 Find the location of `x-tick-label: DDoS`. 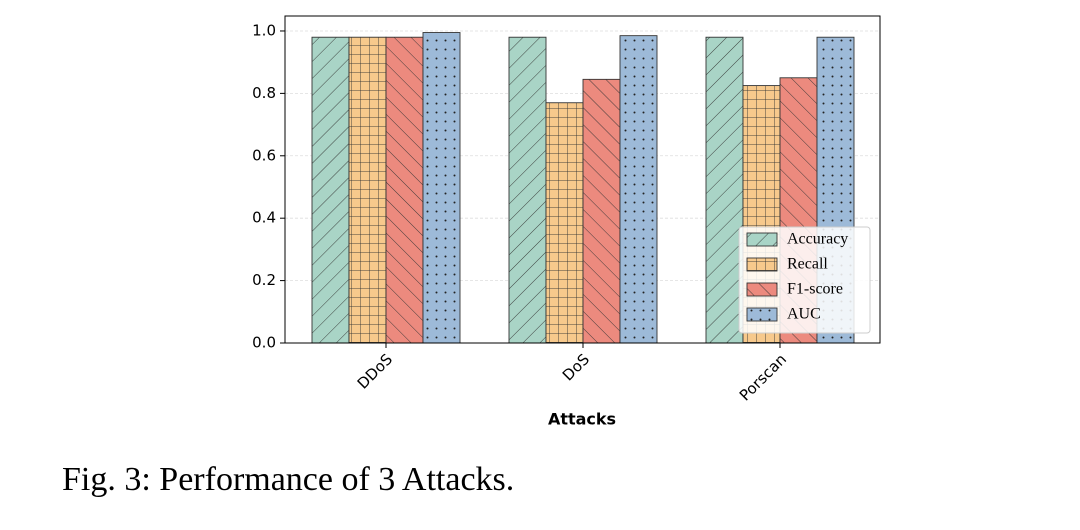

x-tick-label: DDoS is located at coordinates (375, 371).